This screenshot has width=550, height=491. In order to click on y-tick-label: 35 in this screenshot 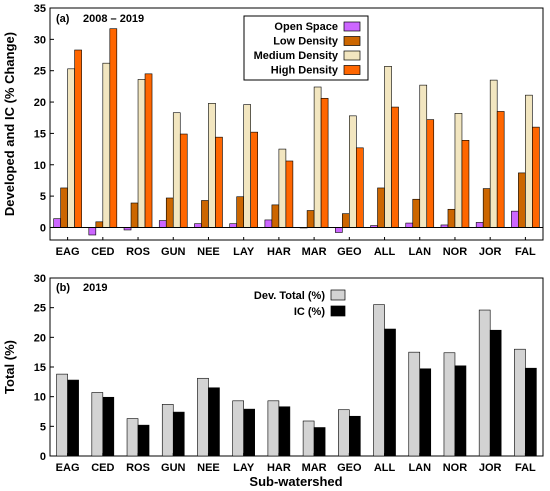, I will do `click(40, 9)`.